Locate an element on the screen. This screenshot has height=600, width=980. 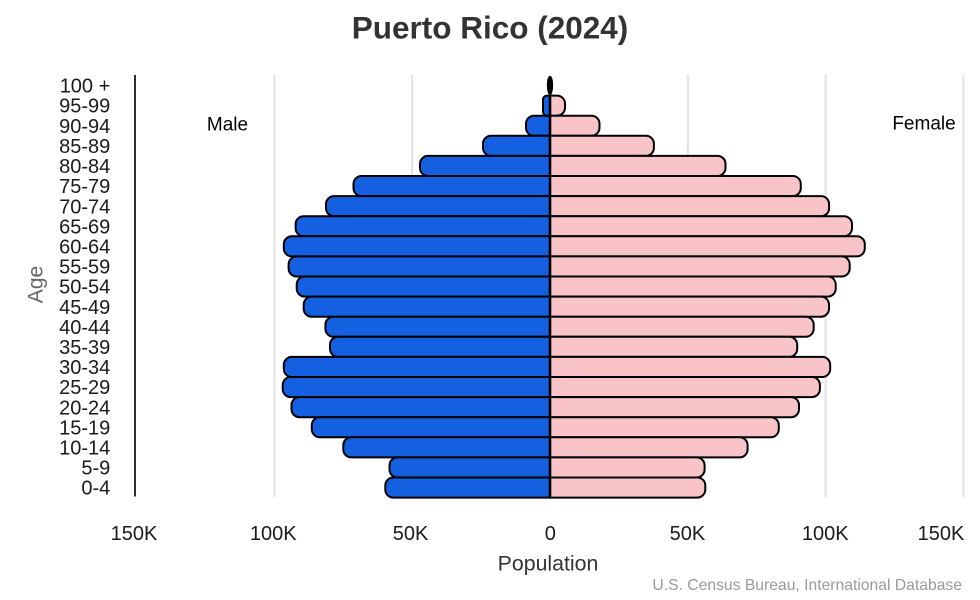
svg-text: Age is located at coordinates (36, 284).